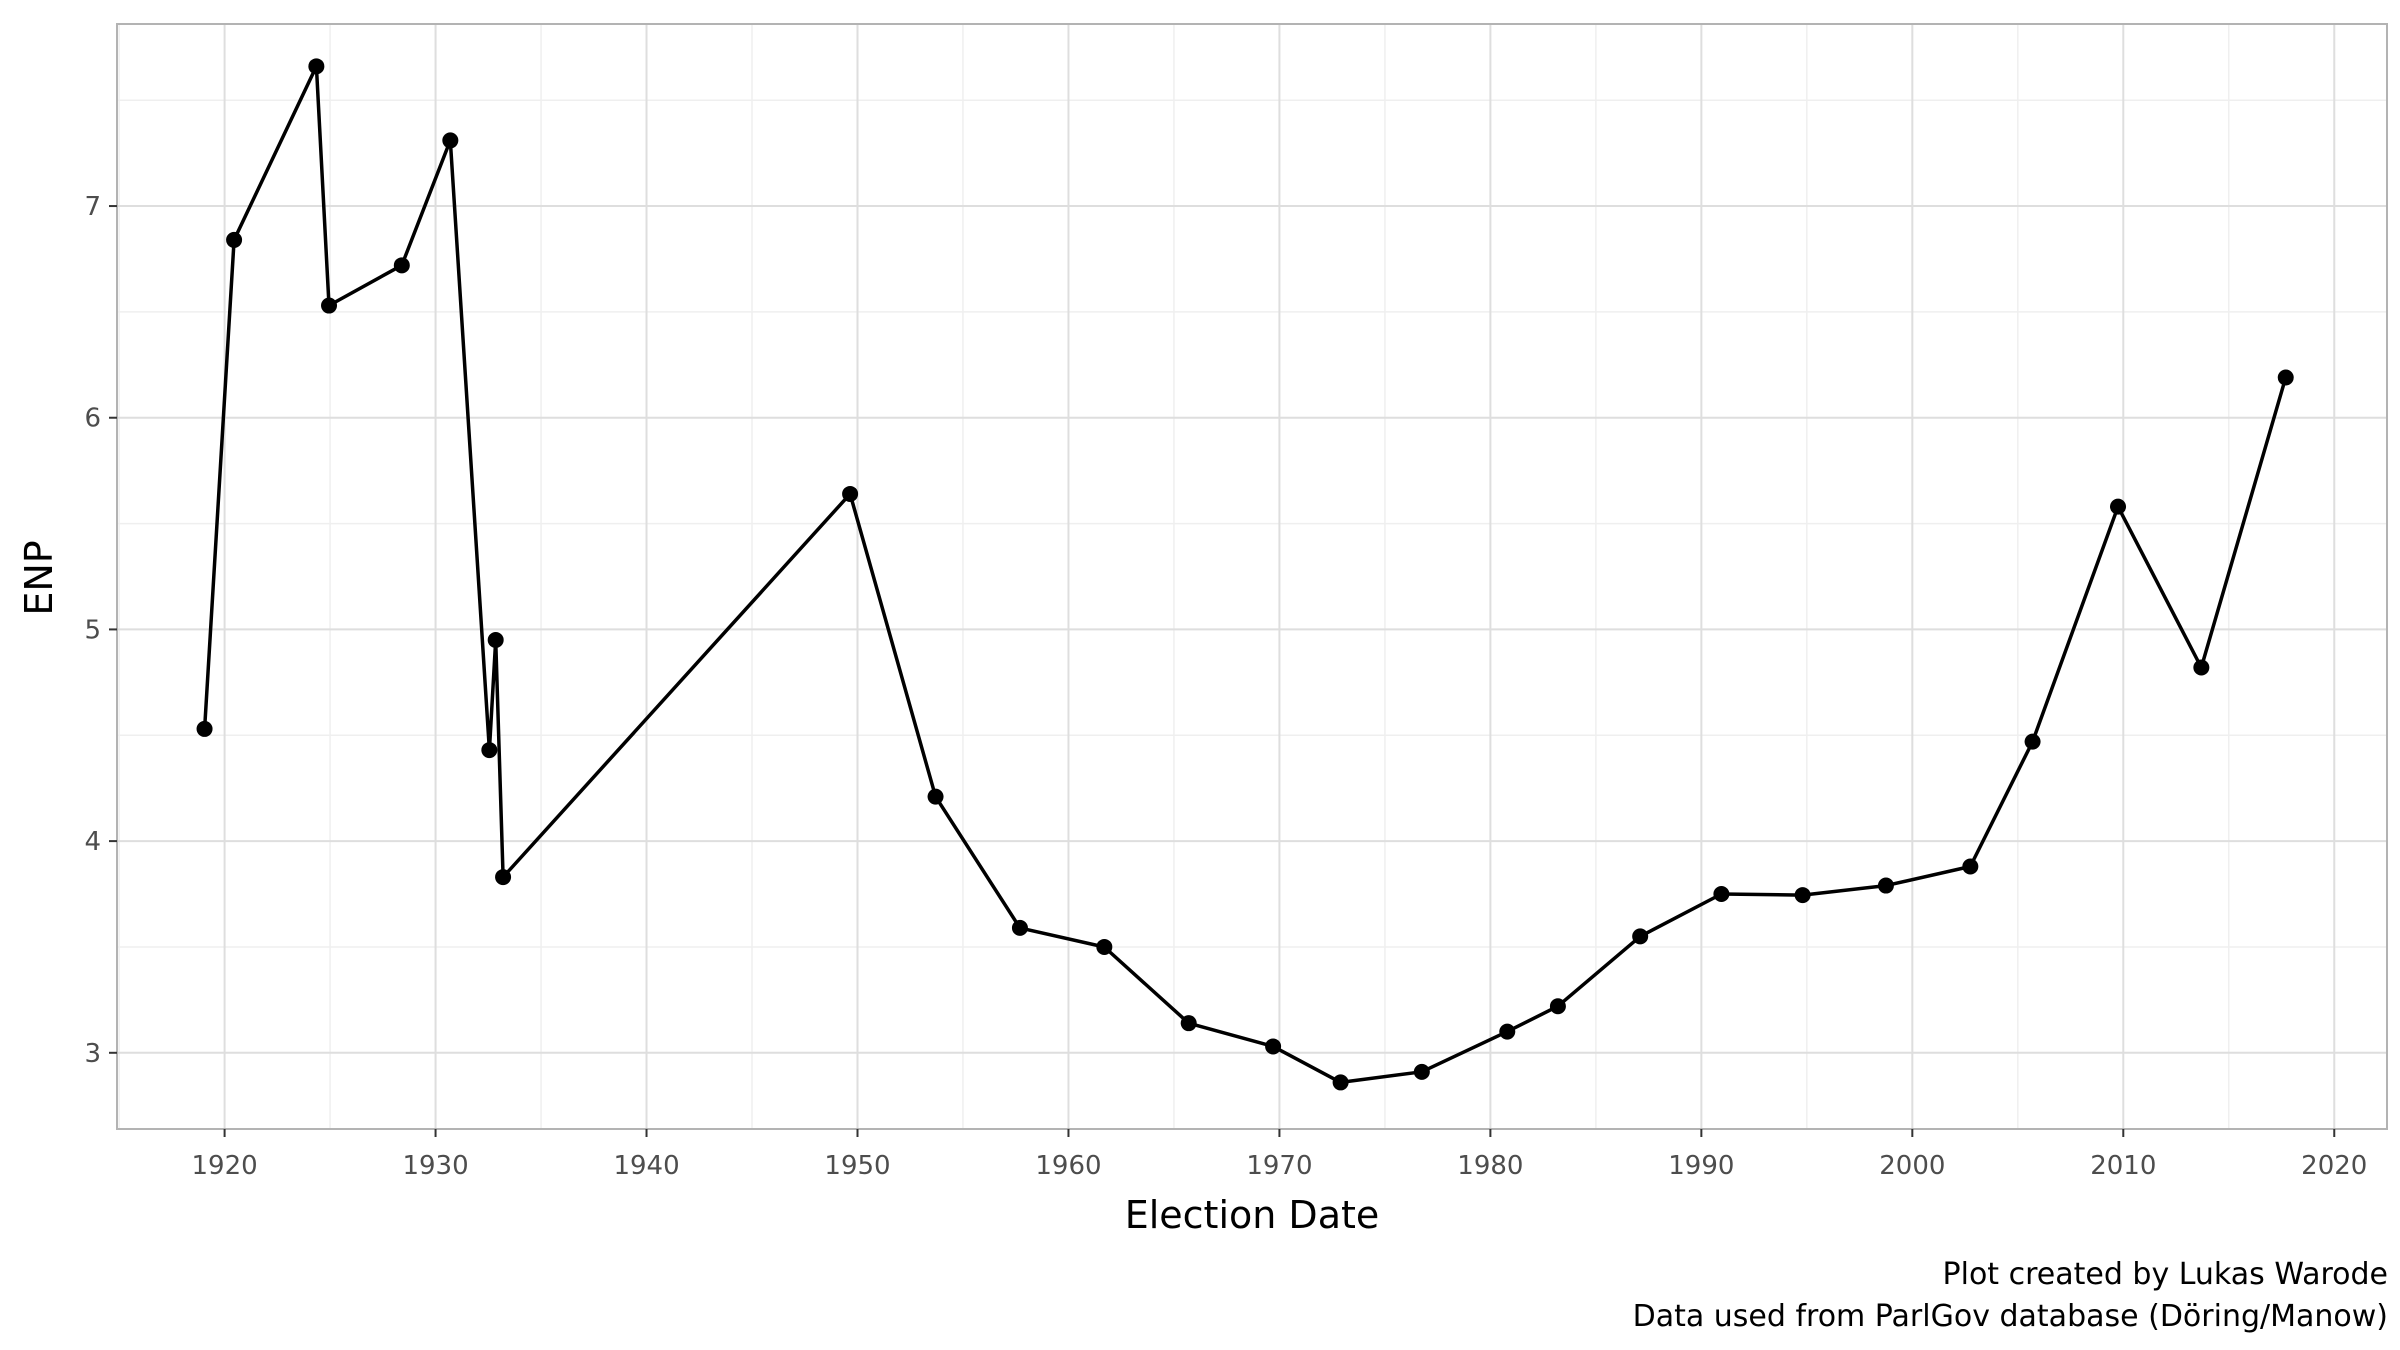 The width and height of the screenshot is (2400, 1350). What do you see at coordinates (39, 577) in the screenshot?
I see `y-axis-title: ENP` at bounding box center [39, 577].